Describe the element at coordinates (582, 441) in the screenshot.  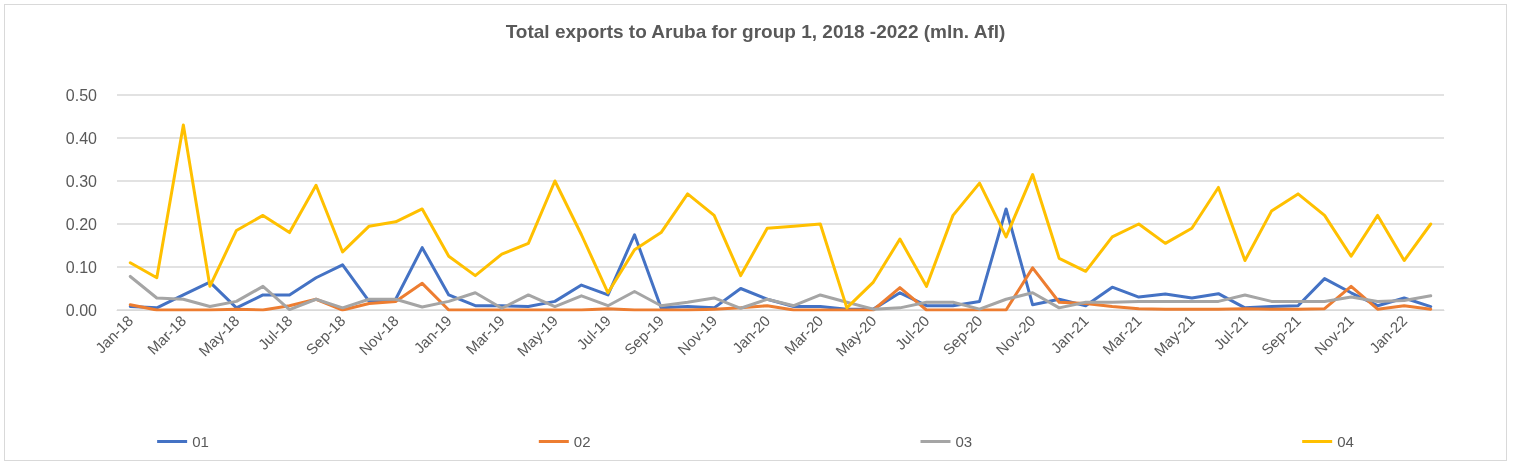
I see `legend-label: 02` at that location.